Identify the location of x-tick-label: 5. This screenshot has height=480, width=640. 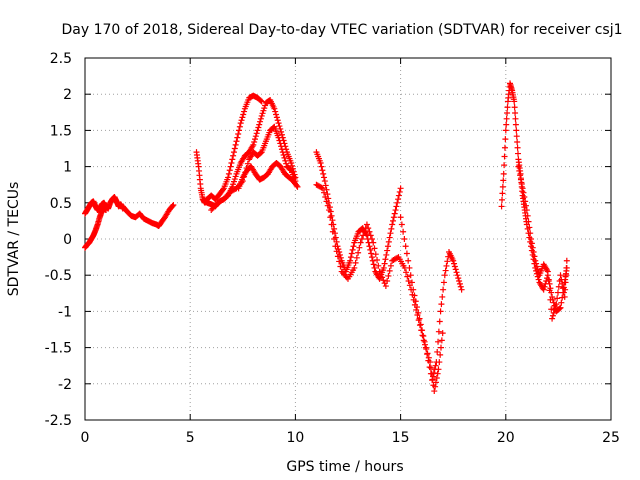
(190, 438).